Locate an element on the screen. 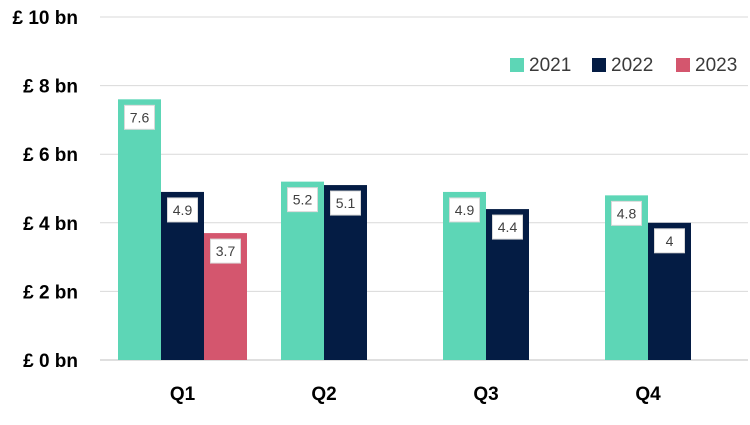  data-label-text: 5.1 is located at coordinates (346, 203).